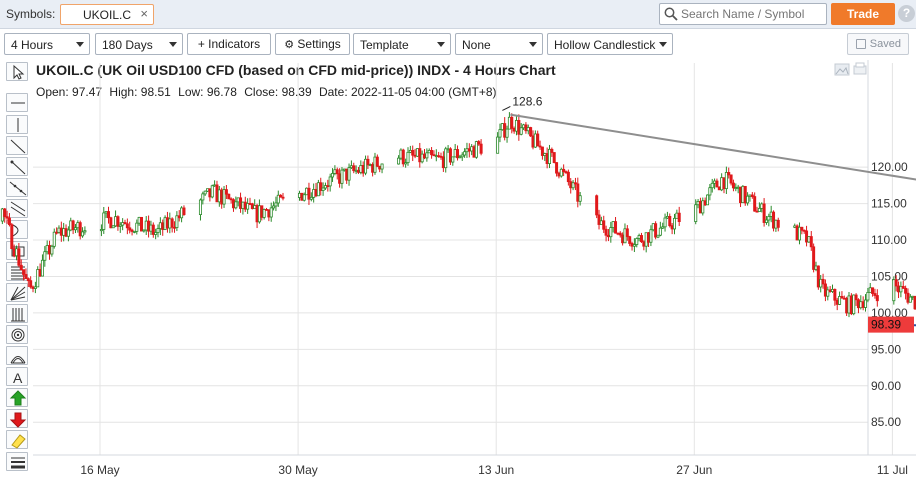 This screenshot has height=496, width=916. I want to click on date-value: 2022-11-05 04:00, so click(398, 92).